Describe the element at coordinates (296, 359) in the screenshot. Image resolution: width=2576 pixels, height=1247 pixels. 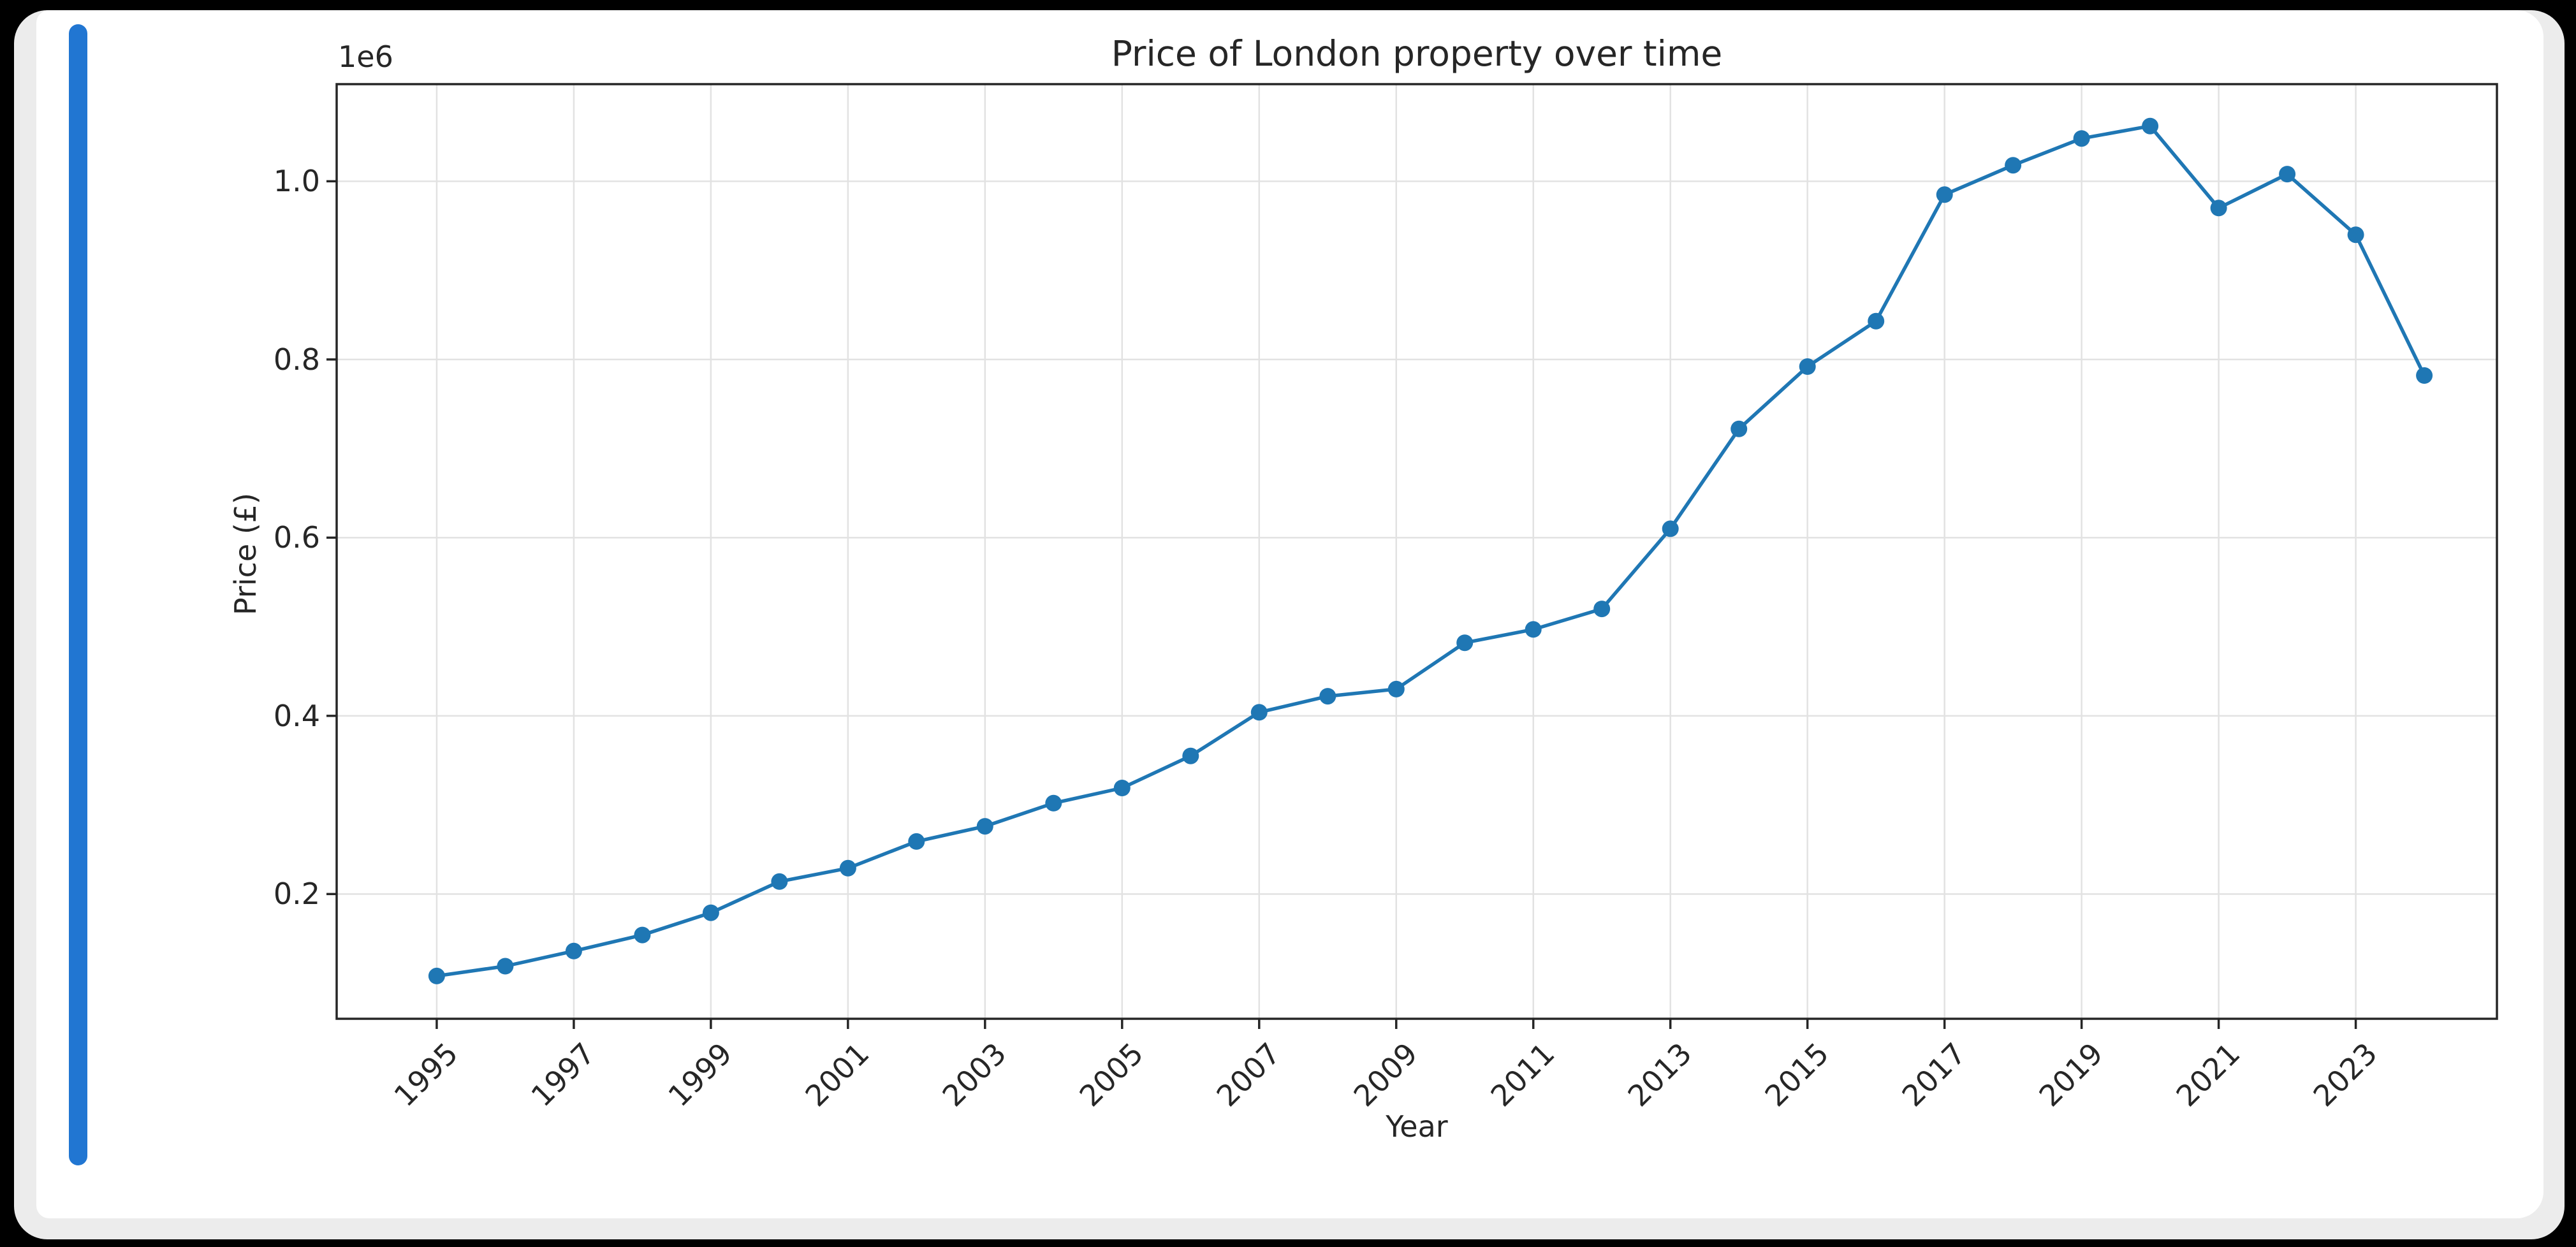
I see `y-tick-label: 0.8` at that location.